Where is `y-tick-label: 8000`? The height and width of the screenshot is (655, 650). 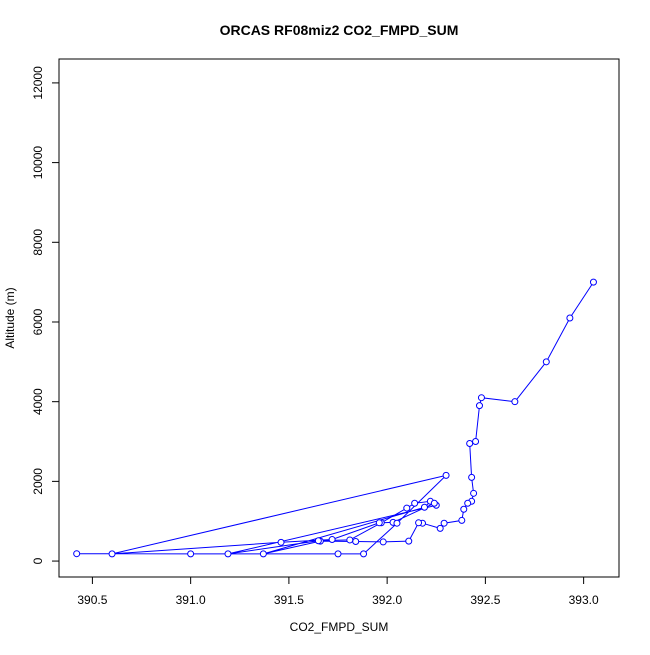
y-tick-label: 8000 is located at coordinates (38, 242).